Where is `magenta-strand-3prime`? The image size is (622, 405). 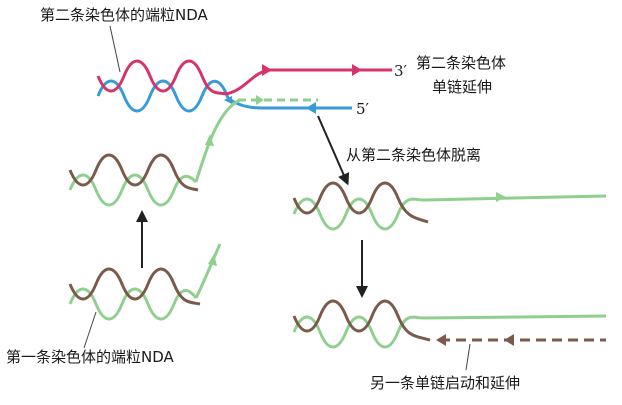 magenta-strand-3prime is located at coordinates (308, 82).